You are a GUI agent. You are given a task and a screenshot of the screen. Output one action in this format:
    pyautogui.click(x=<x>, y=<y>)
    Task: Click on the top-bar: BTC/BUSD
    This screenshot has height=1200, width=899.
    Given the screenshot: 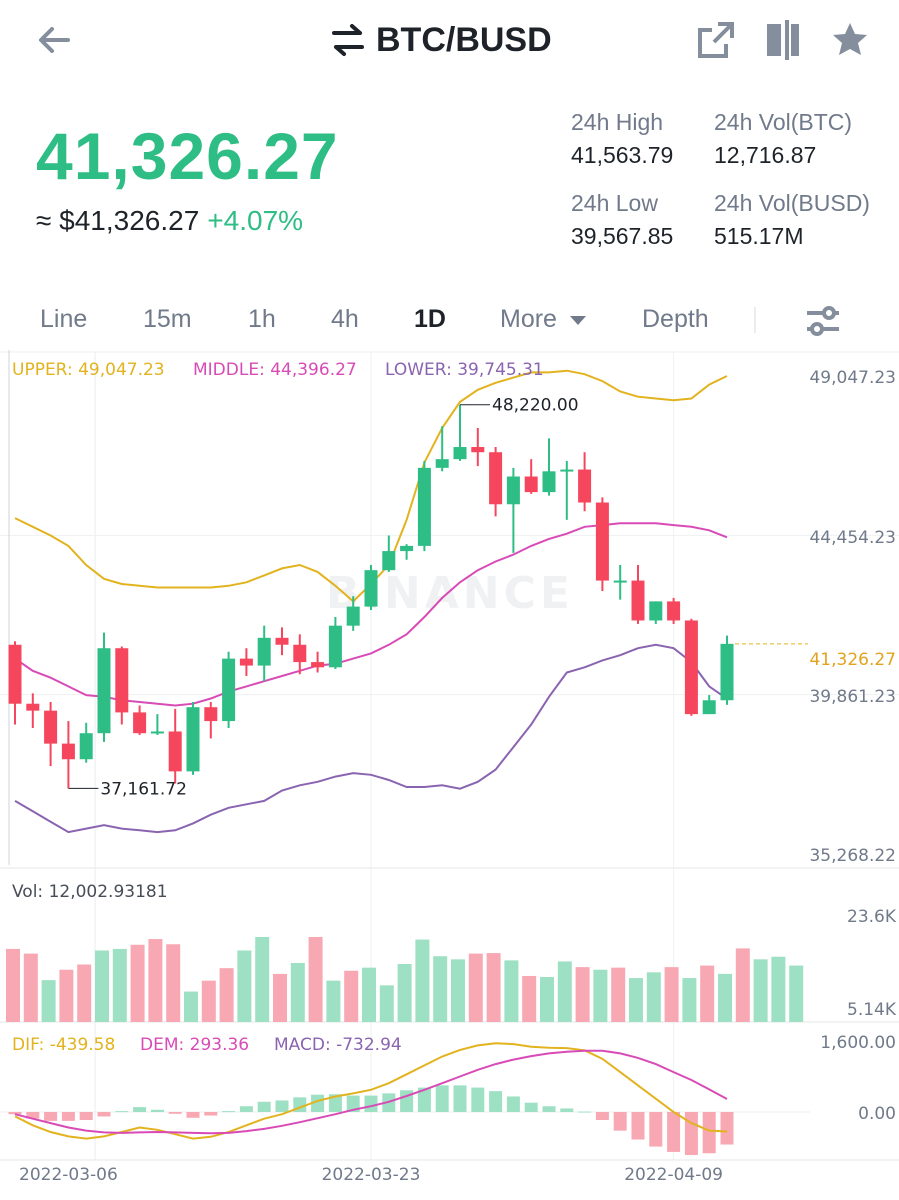 What is the action you would take?
    pyautogui.click(x=449, y=42)
    